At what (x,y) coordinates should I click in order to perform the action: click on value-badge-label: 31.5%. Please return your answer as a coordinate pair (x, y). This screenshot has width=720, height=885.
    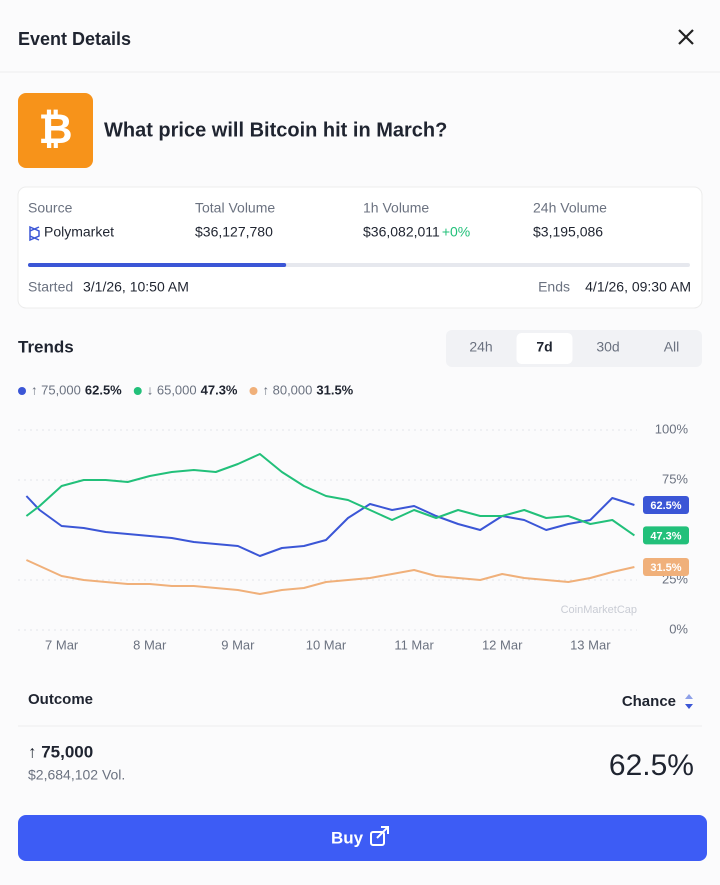
    Looking at the image, I should click on (665, 568).